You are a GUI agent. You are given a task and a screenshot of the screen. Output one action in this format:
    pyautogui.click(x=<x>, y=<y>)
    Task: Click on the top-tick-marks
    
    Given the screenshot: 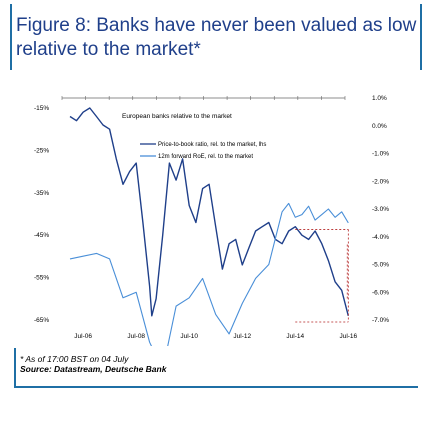 What is the action you would take?
    pyautogui.click(x=203, y=98)
    